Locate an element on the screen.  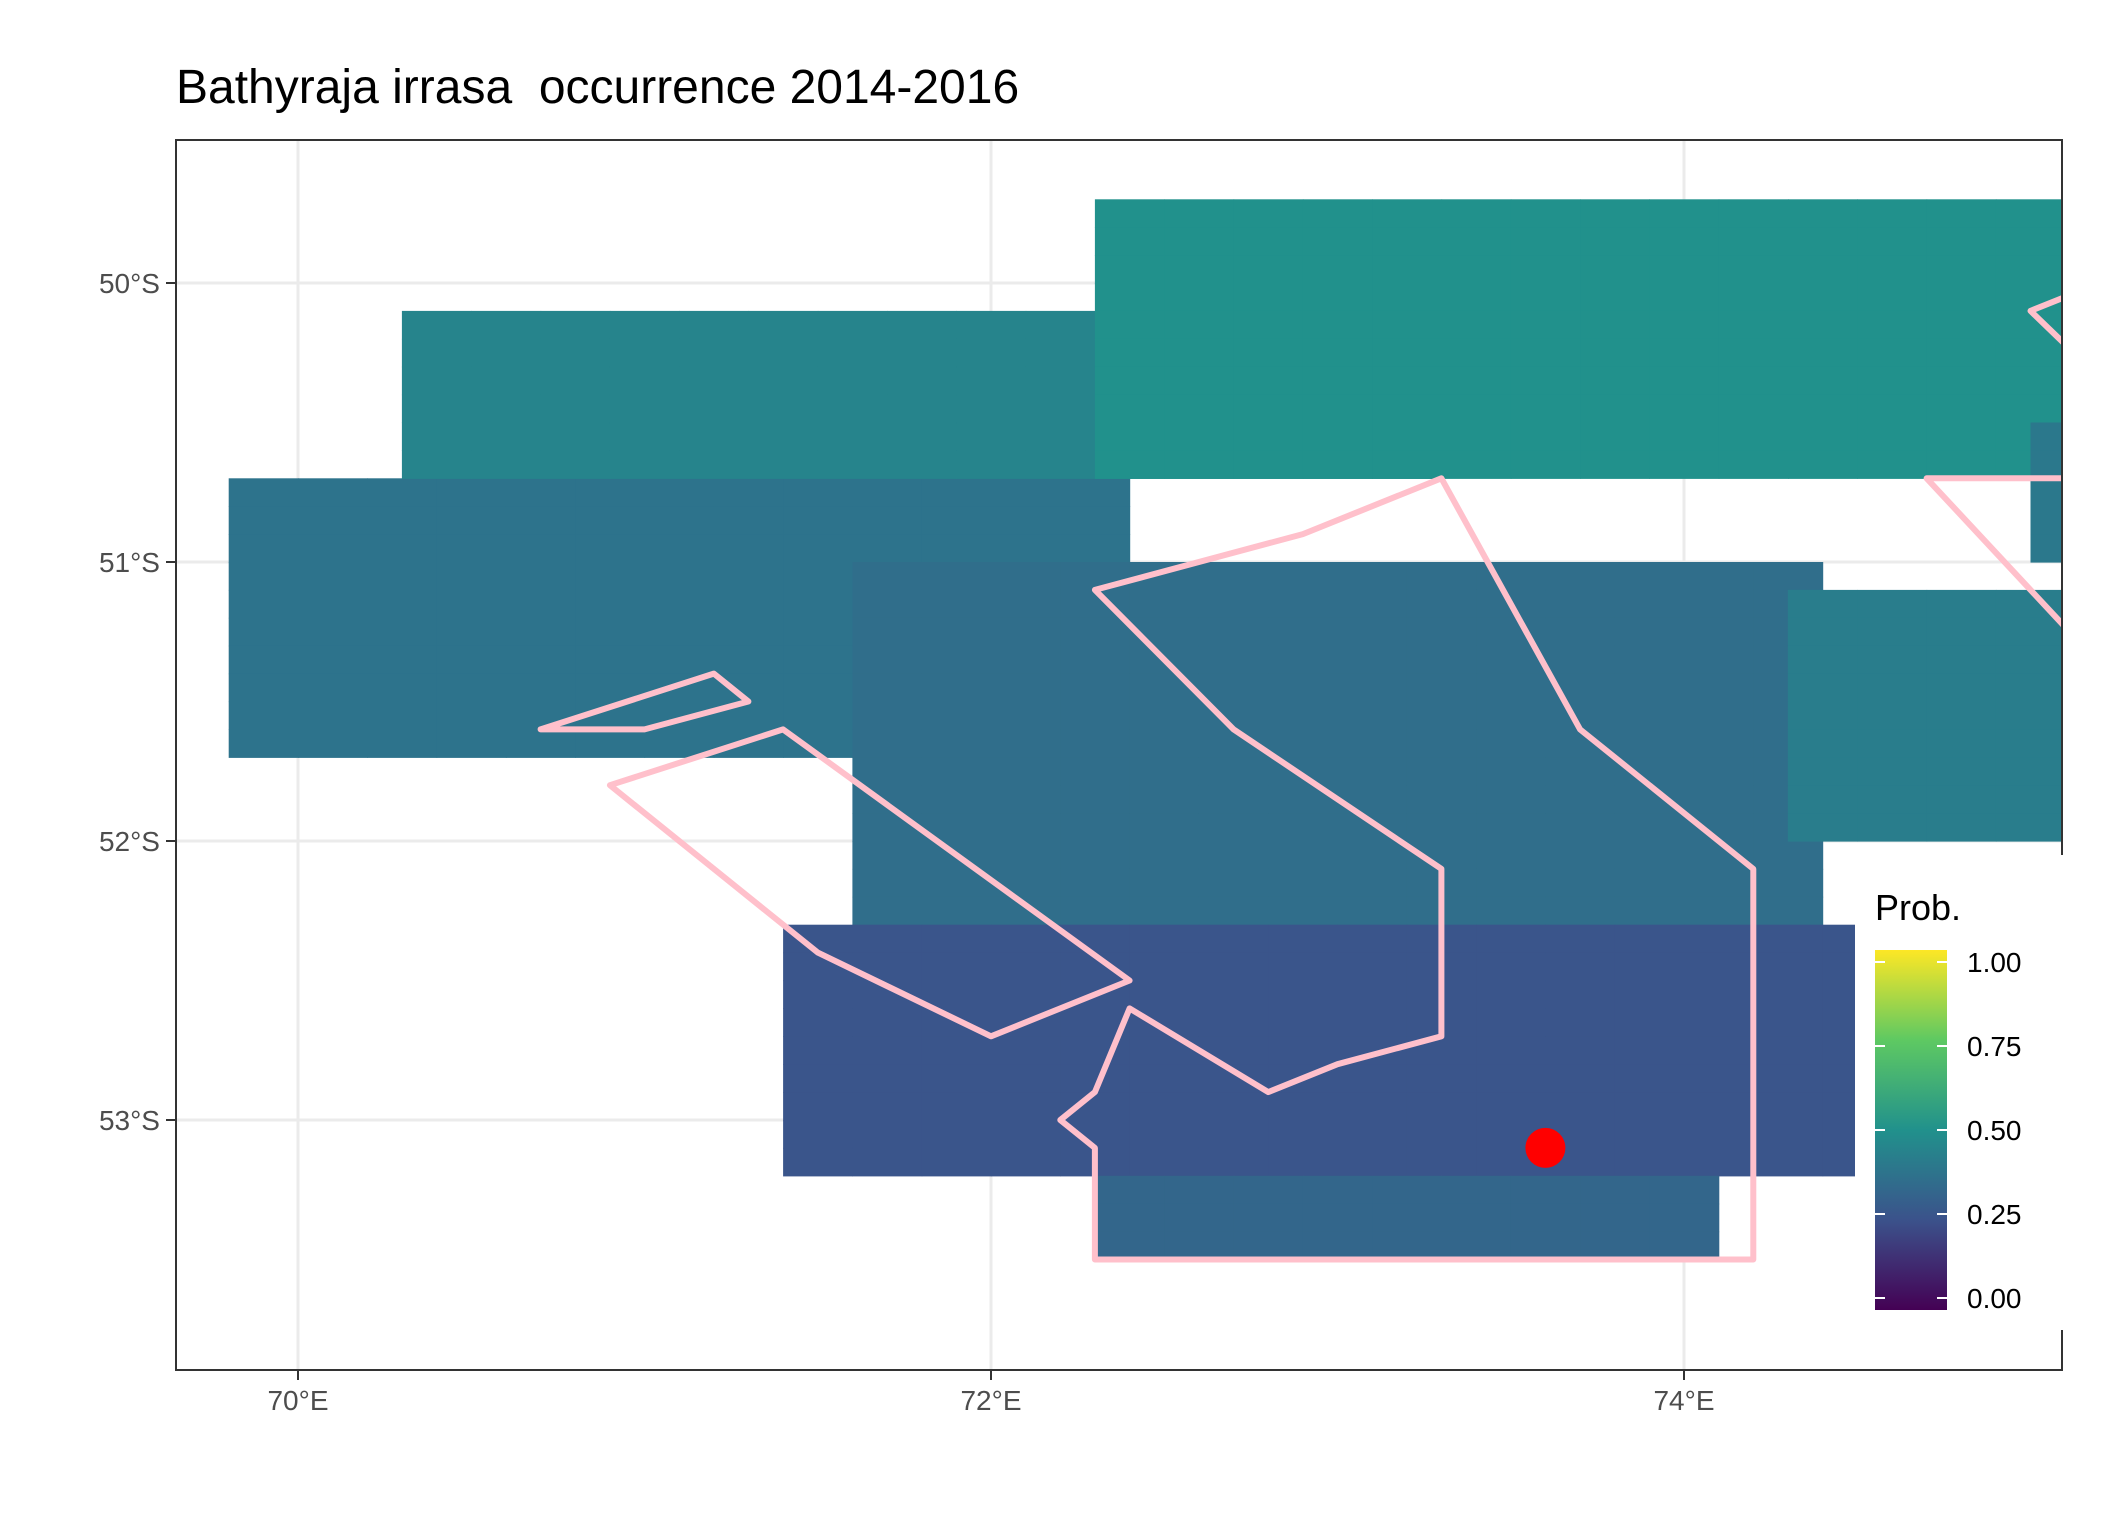
occurrence-point is located at coordinates (1545, 1147).